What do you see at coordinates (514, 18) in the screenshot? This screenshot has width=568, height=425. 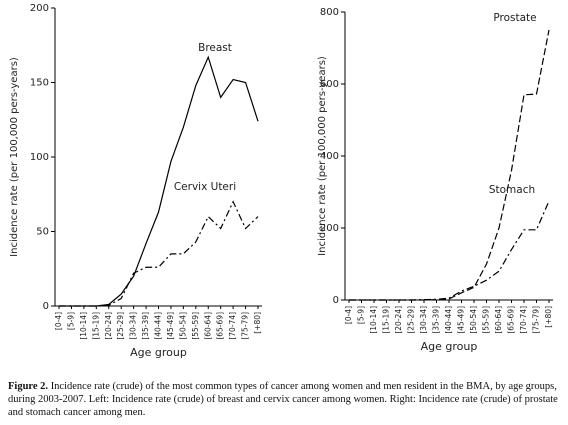 I see `series-label: Prostate` at bounding box center [514, 18].